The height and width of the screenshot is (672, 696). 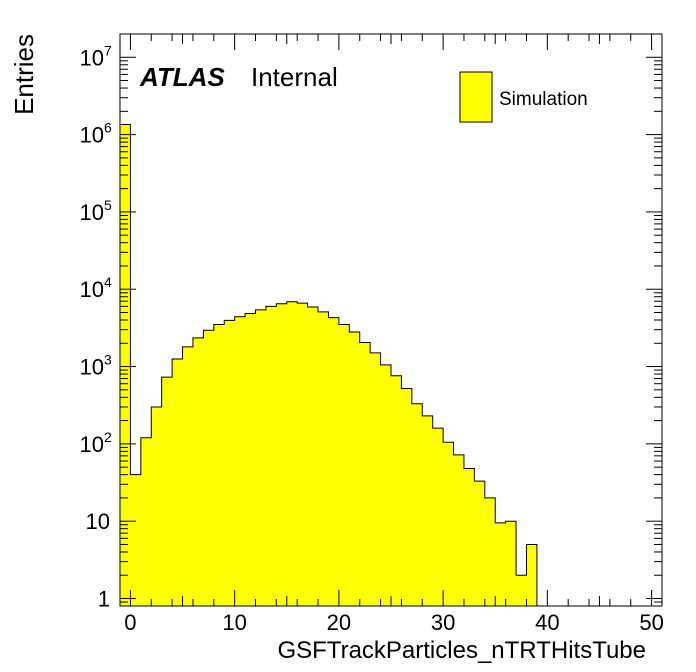 What do you see at coordinates (461, 650) in the screenshot?
I see `x-axis-label: GSFTrackParticles_nTRTHitsTube` at bounding box center [461, 650].